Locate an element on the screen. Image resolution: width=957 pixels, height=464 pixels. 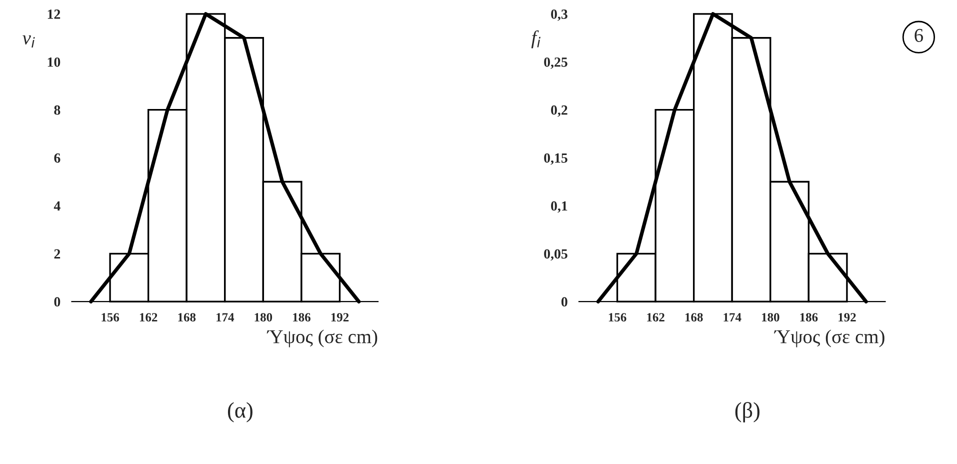
y-tick-label: 12 is located at coordinates (54, 14).